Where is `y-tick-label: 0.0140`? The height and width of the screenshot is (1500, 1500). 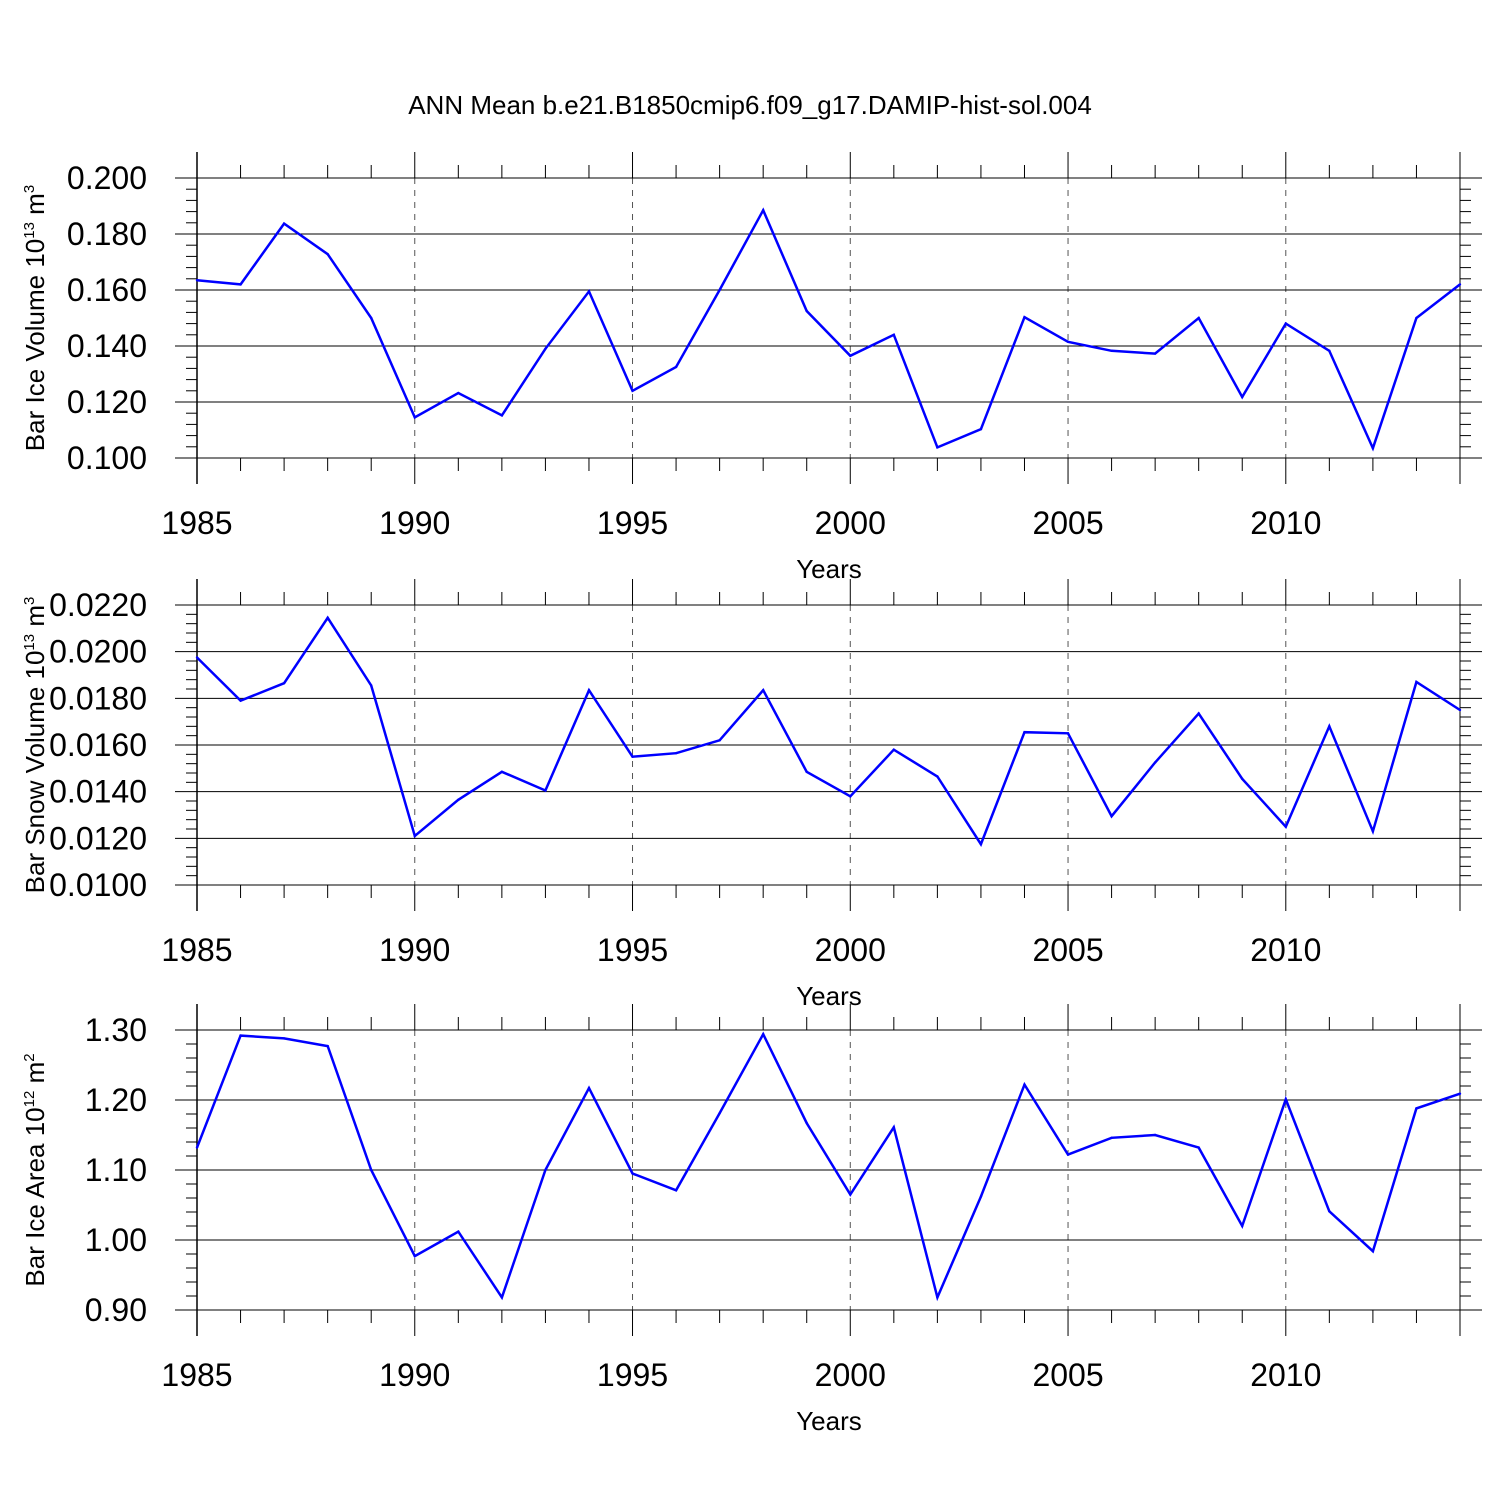 y-tick-label: 0.0140 is located at coordinates (98, 792).